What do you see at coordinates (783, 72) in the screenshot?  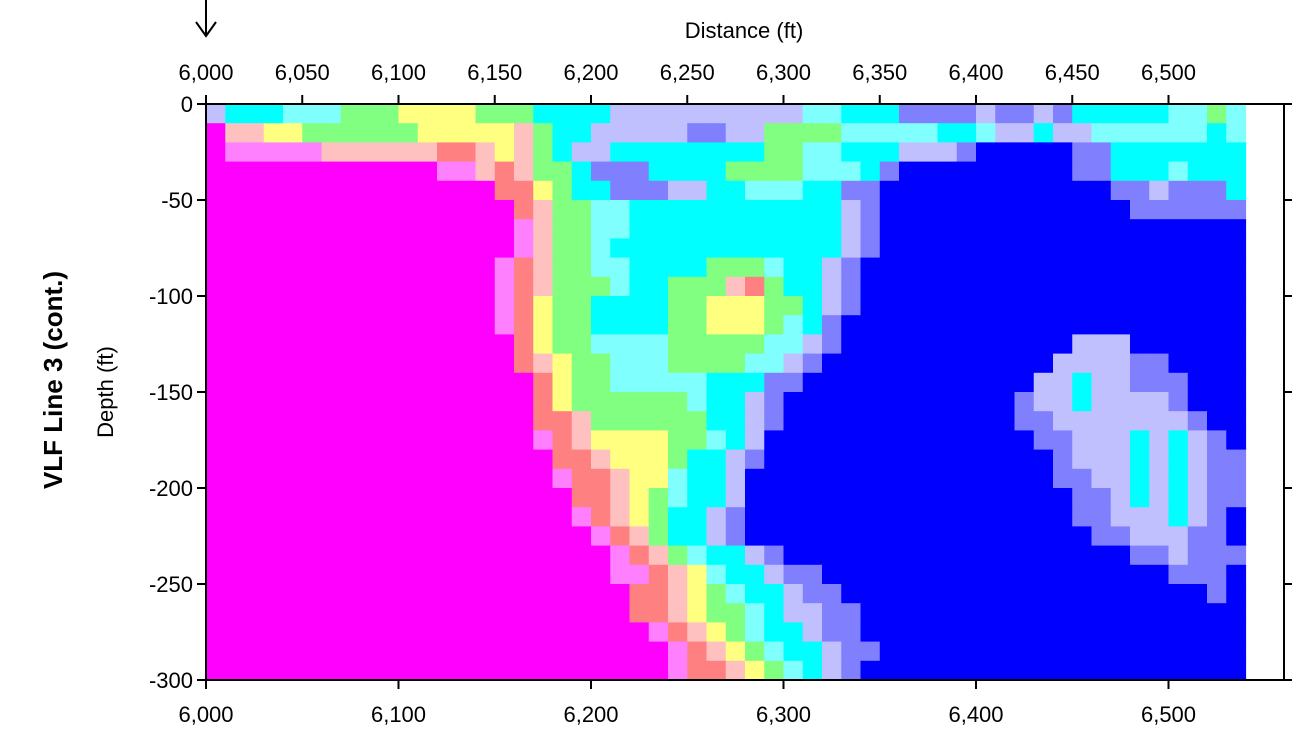 I see `top-tick-label: 6,300` at bounding box center [783, 72].